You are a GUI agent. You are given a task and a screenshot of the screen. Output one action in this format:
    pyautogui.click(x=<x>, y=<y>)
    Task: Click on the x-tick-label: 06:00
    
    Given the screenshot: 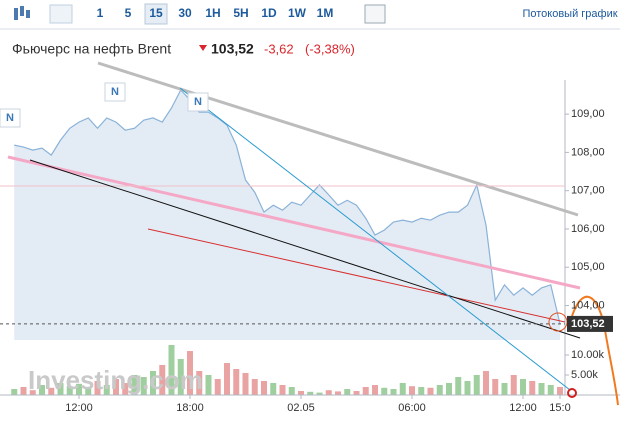 What is the action you would take?
    pyautogui.click(x=412, y=408)
    